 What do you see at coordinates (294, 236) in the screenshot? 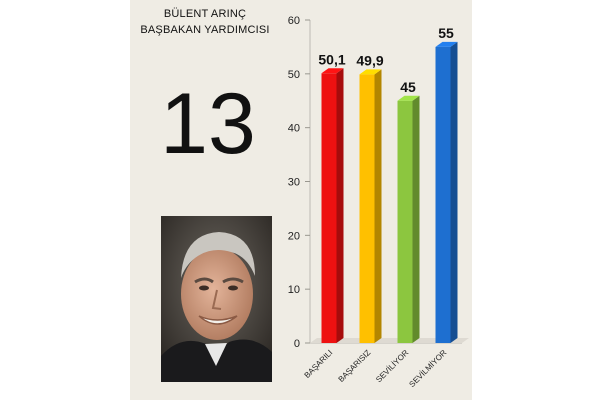
I see `y-tick-label: 20` at bounding box center [294, 236].